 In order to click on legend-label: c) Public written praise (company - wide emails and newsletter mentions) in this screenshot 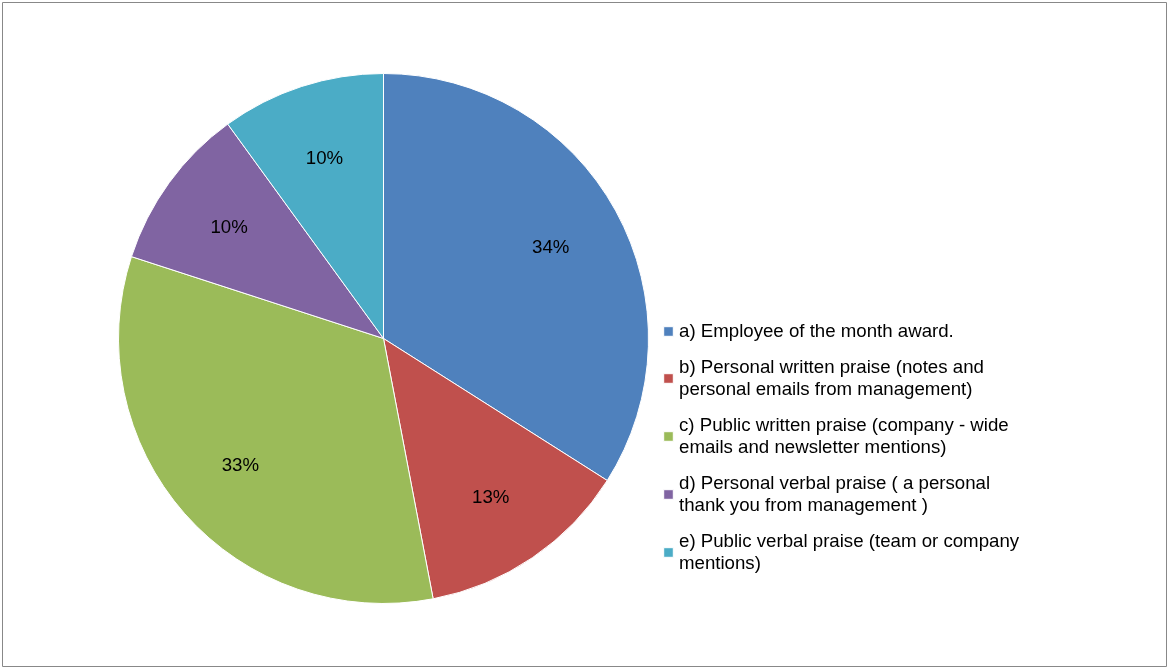, I will do `click(844, 436)`.